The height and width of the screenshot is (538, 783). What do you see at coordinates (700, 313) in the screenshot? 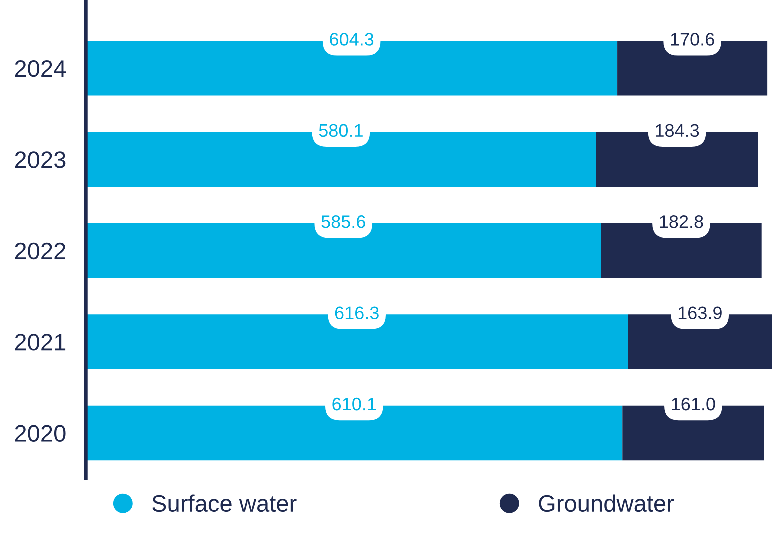
I see `data-label: 163.9` at bounding box center [700, 313].